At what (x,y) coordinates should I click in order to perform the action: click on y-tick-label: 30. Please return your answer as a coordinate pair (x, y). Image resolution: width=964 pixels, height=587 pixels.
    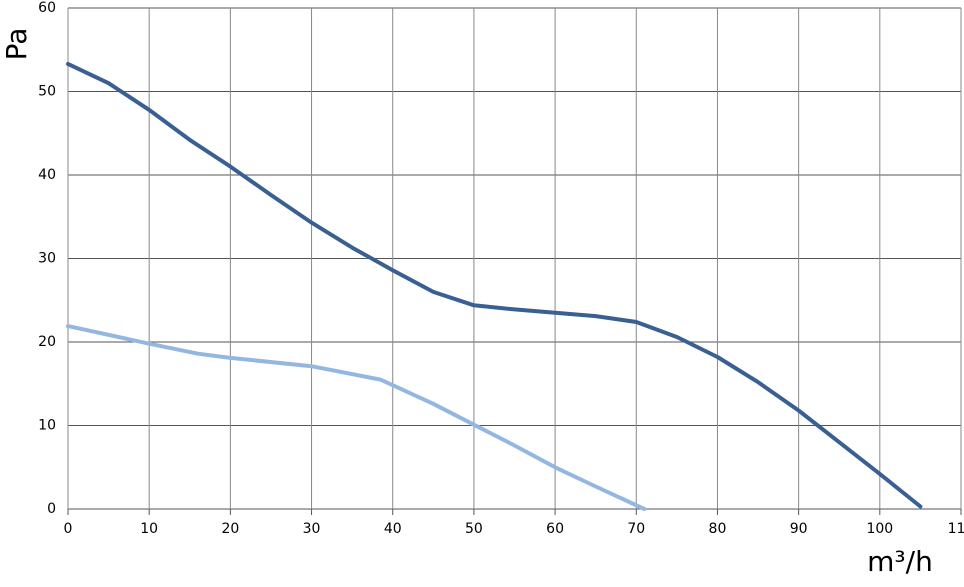
    Looking at the image, I should click on (47, 259).